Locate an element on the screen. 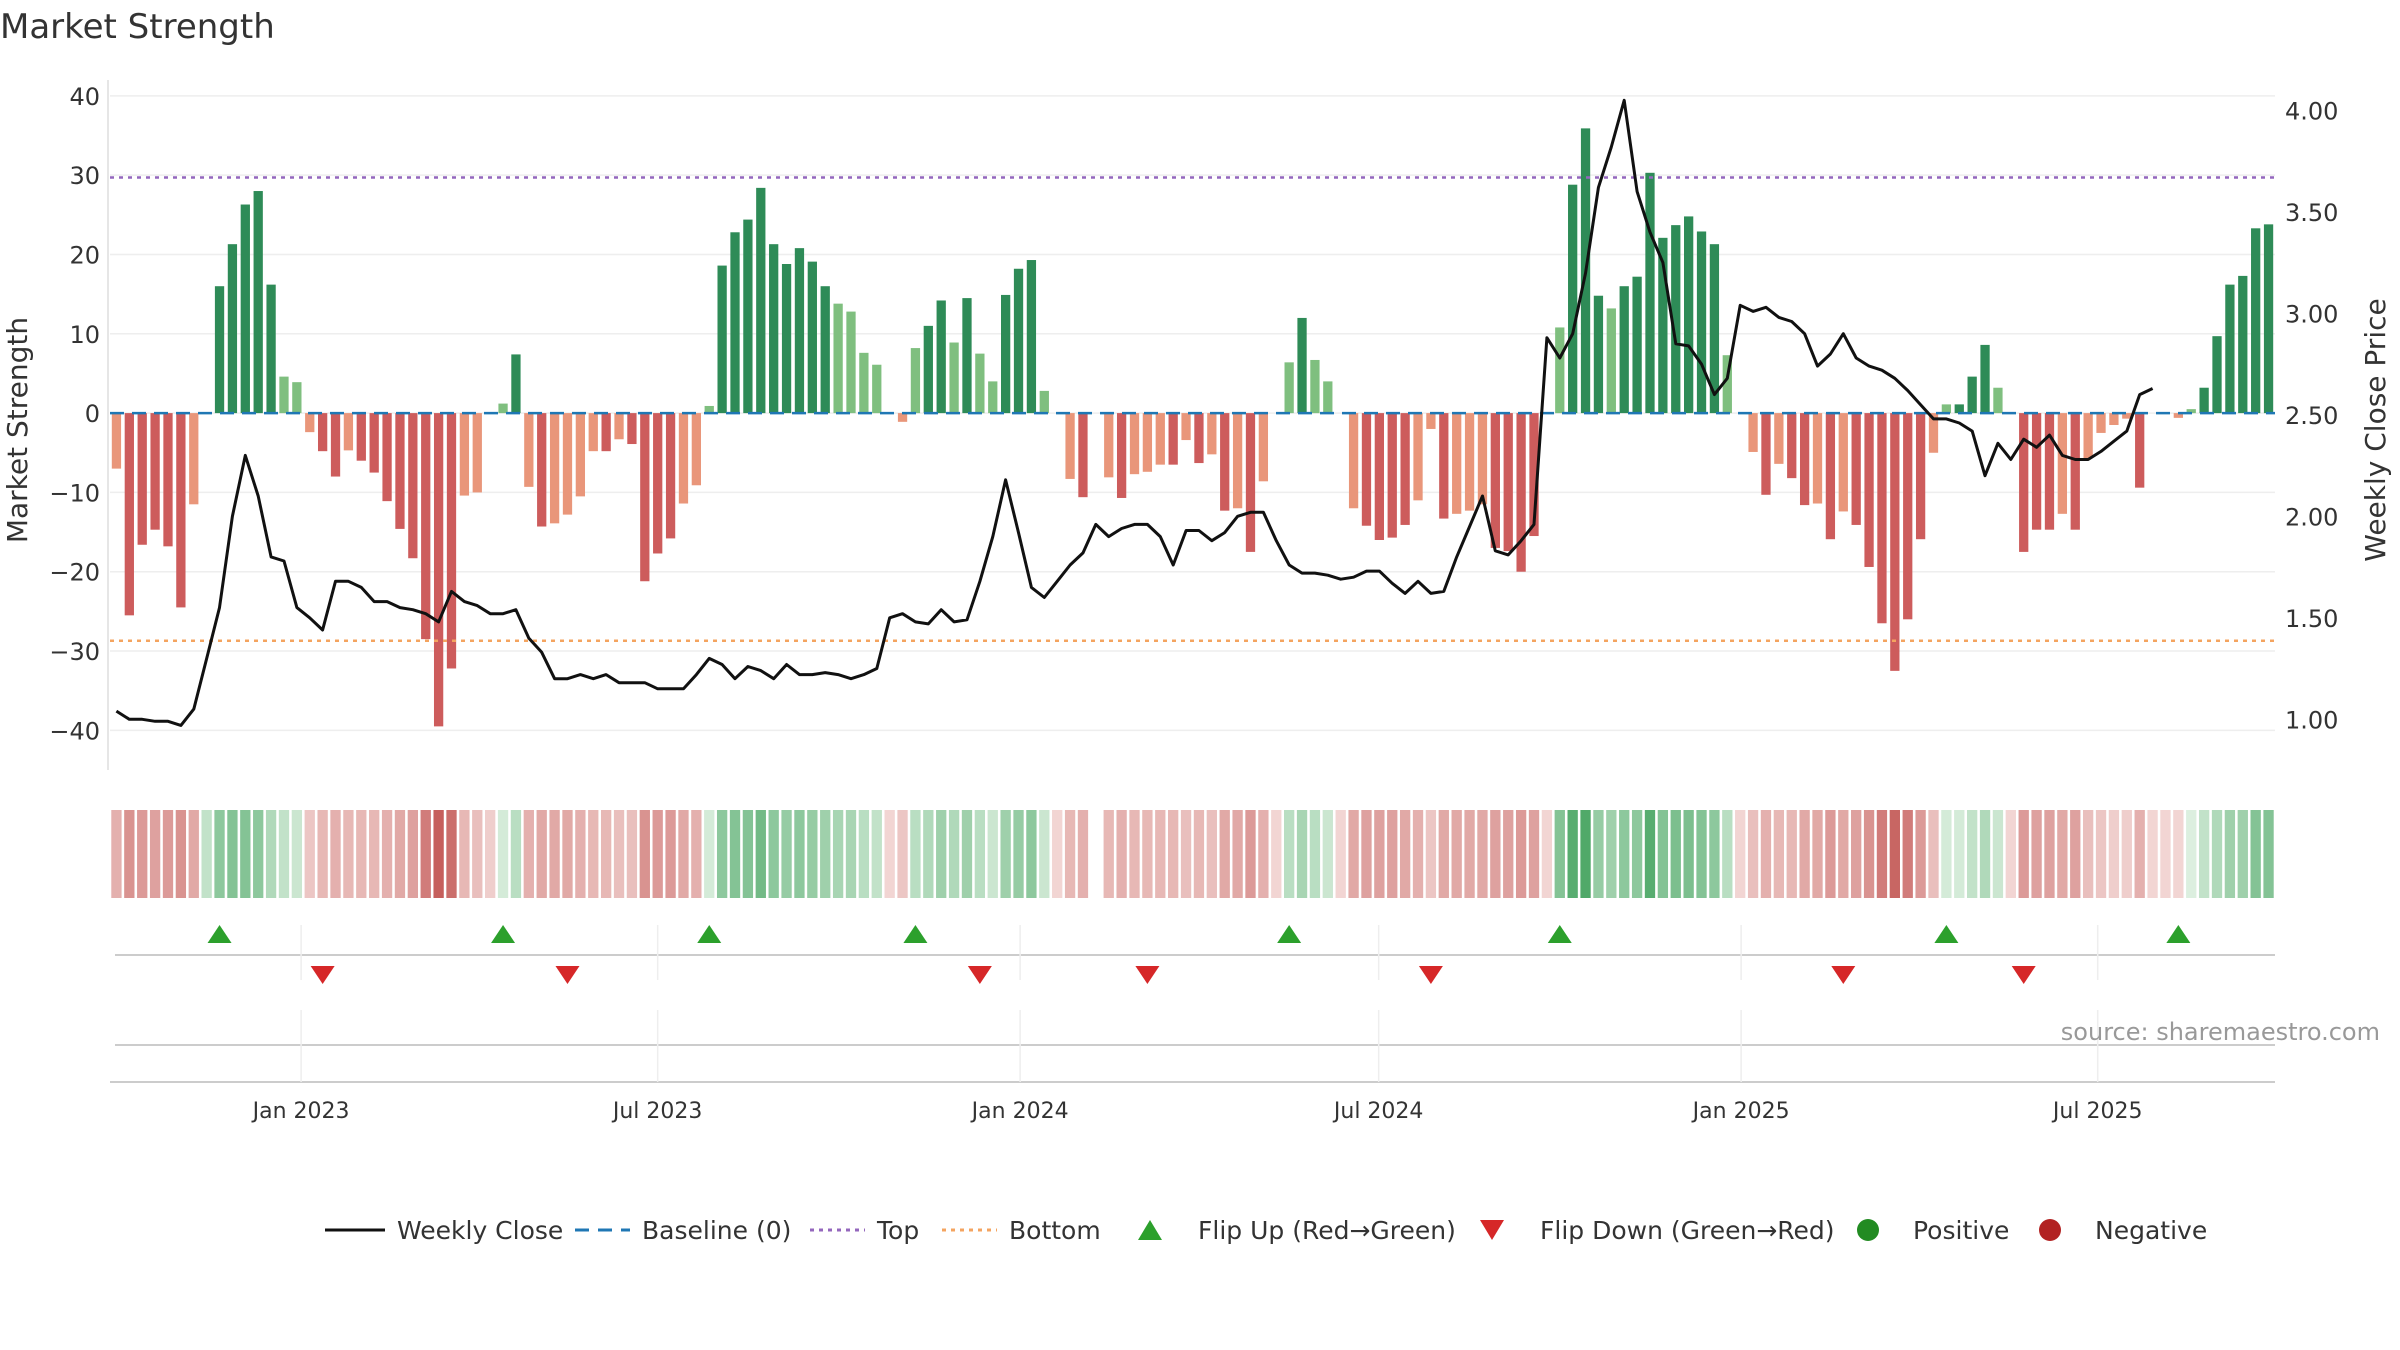 The image size is (2400, 1350). x-tick-label: Jul 2025 is located at coordinates (2097, 1111).